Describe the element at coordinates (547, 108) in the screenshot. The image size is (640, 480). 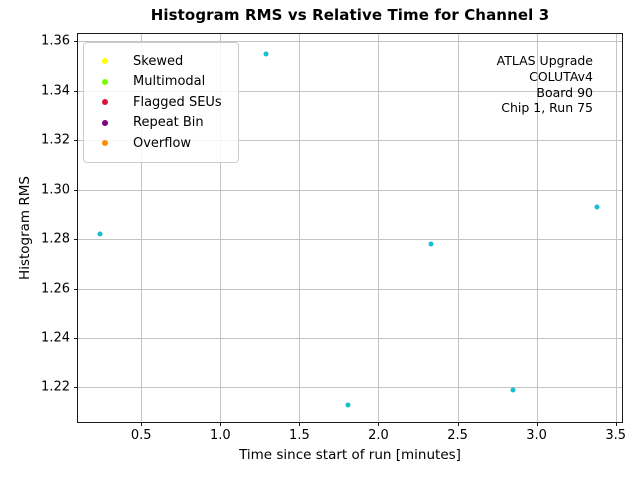
I see `annotation-line: Chip 1, Run 75` at that location.